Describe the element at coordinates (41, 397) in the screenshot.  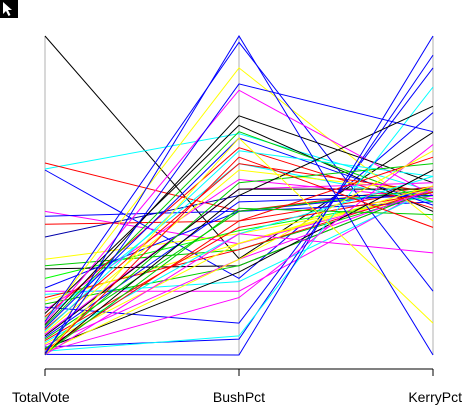
I see `x-tick-label-totalvote: TotalVote` at that location.